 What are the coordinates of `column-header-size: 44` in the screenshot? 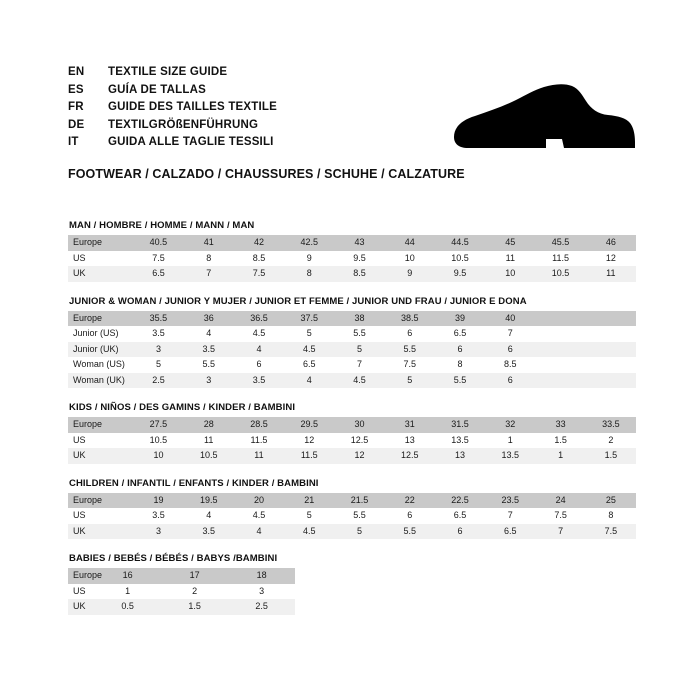 It's located at (409, 242).